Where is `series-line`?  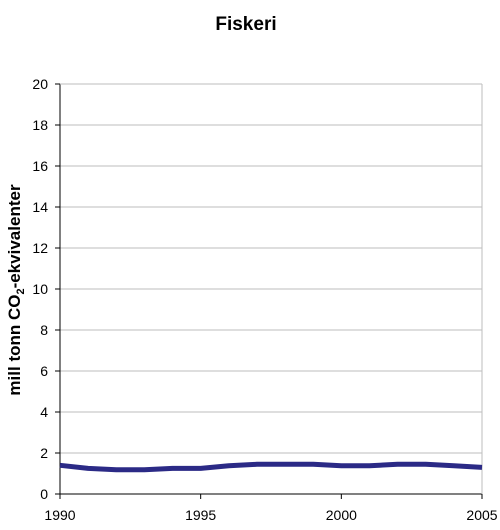
series-line is located at coordinates (271, 467).